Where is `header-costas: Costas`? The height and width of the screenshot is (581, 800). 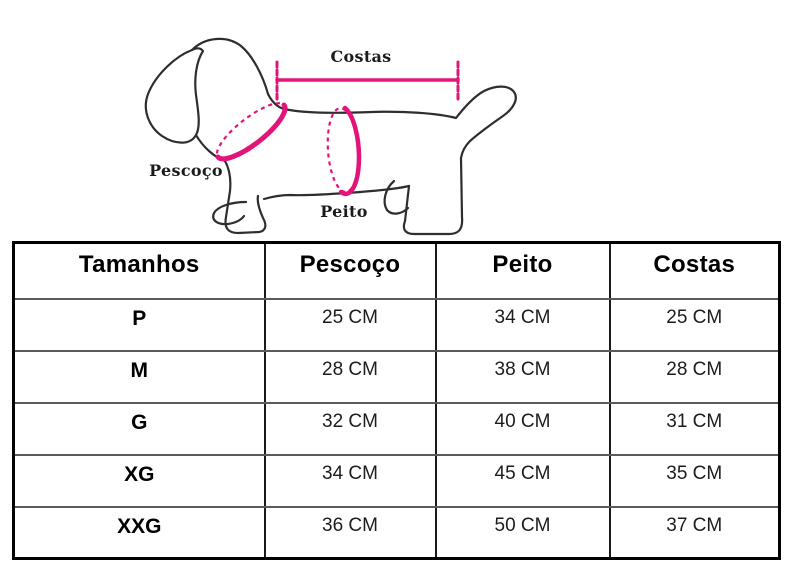 header-costas: Costas is located at coordinates (694, 270).